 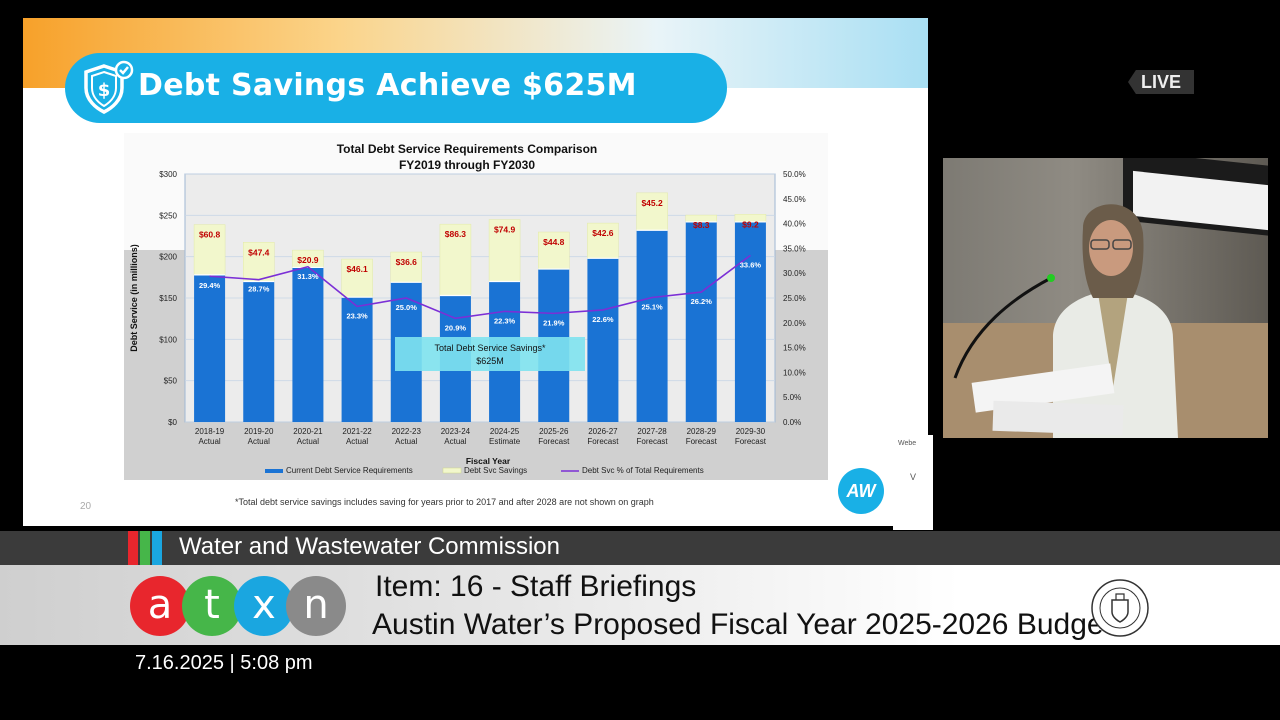 I want to click on y2-tick-label: 25.0%, so click(x=794, y=298).